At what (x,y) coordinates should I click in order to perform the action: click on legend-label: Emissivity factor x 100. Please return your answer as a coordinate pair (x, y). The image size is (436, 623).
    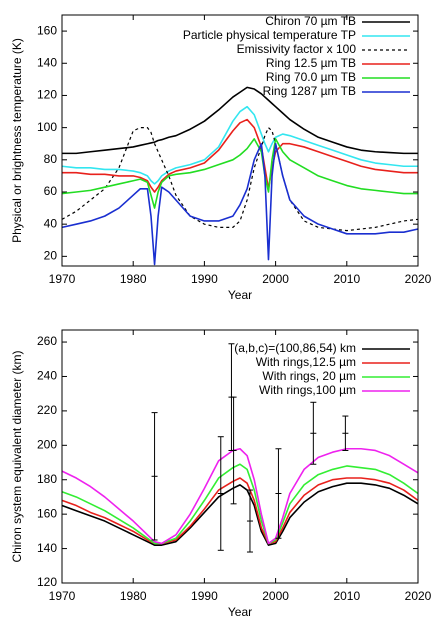
    Looking at the image, I should click on (297, 49).